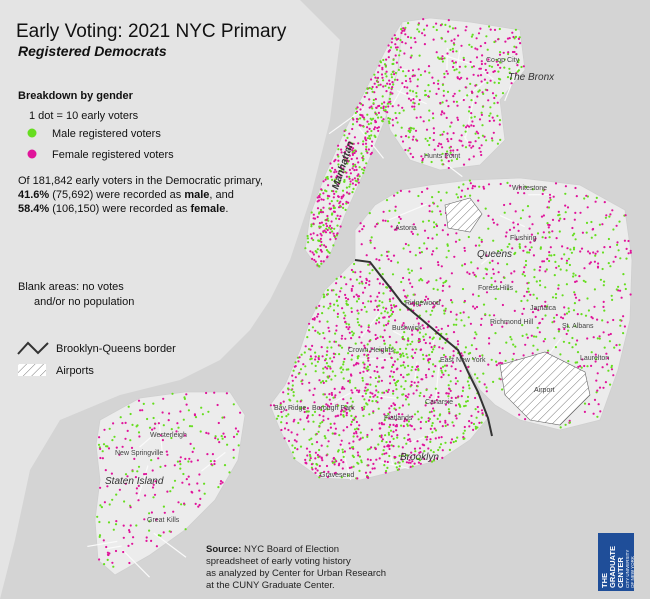 The image size is (650, 599). Describe the element at coordinates (223, 549) in the screenshot. I see `source-label: Source:` at that location.